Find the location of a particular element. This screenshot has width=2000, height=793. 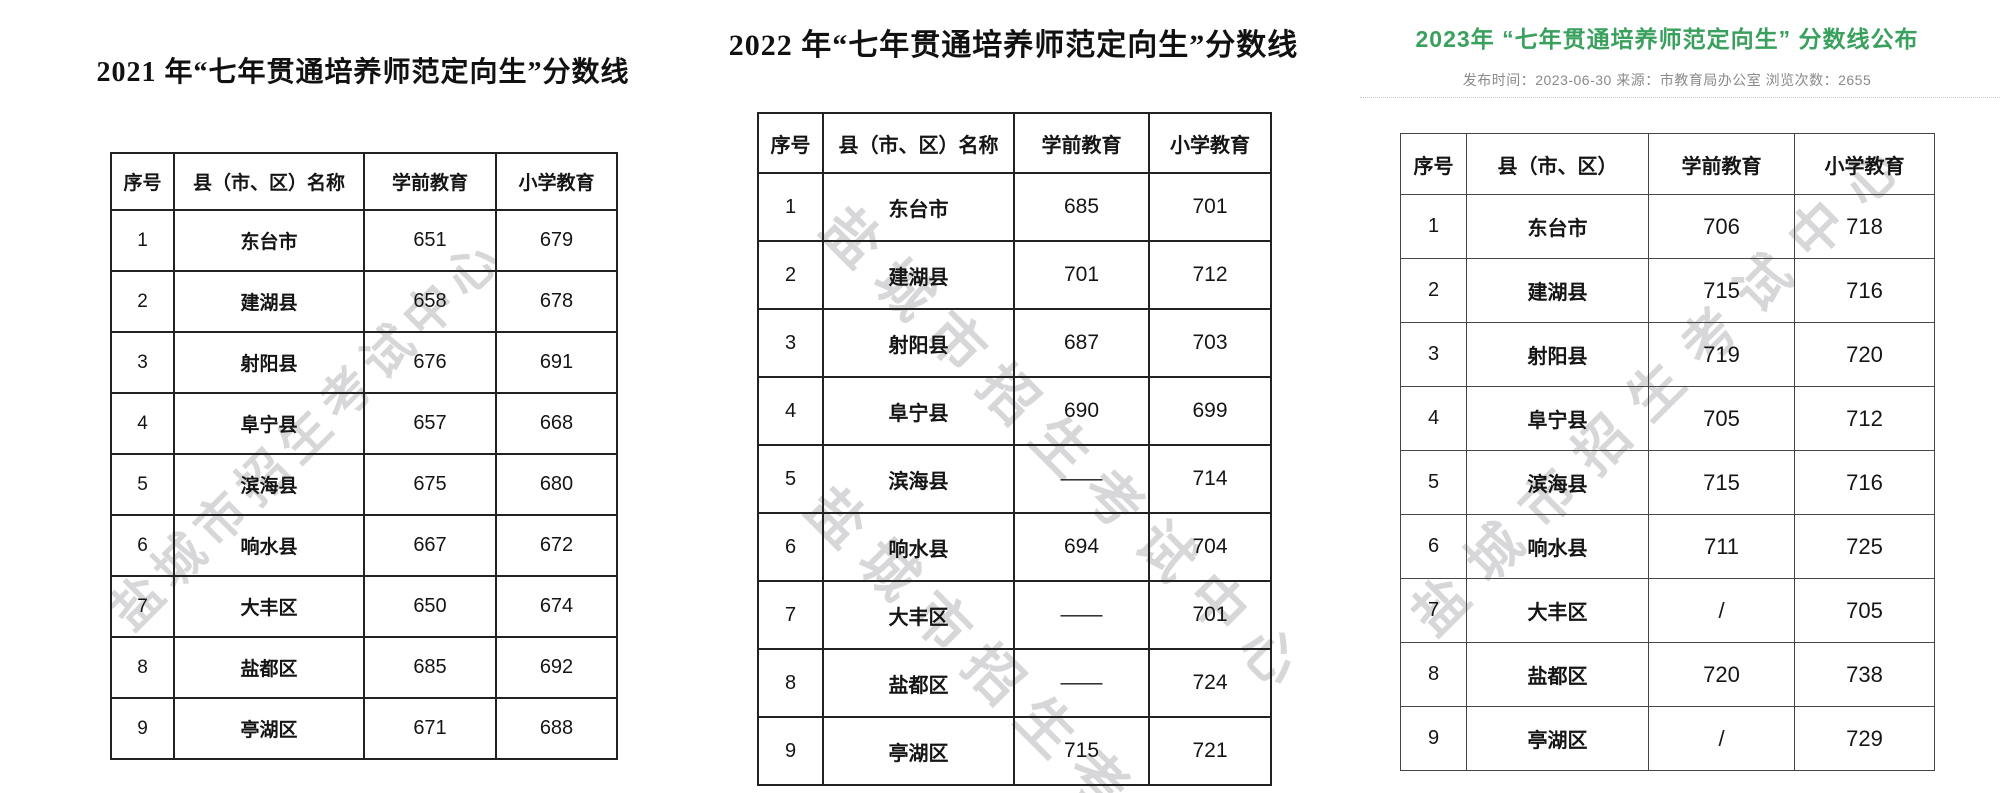

table-cell: 720 is located at coordinates (1864, 354).